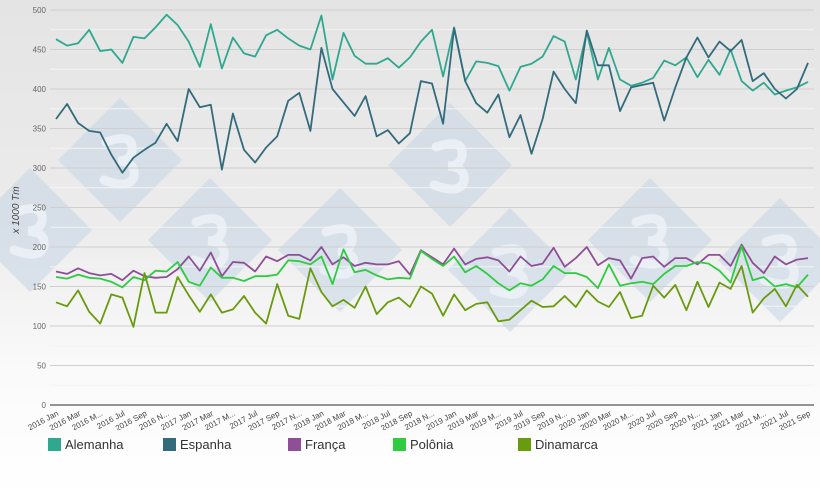 The width and height of the screenshot is (820, 495). I want to click on legend-item: Polônia, so click(423, 444).